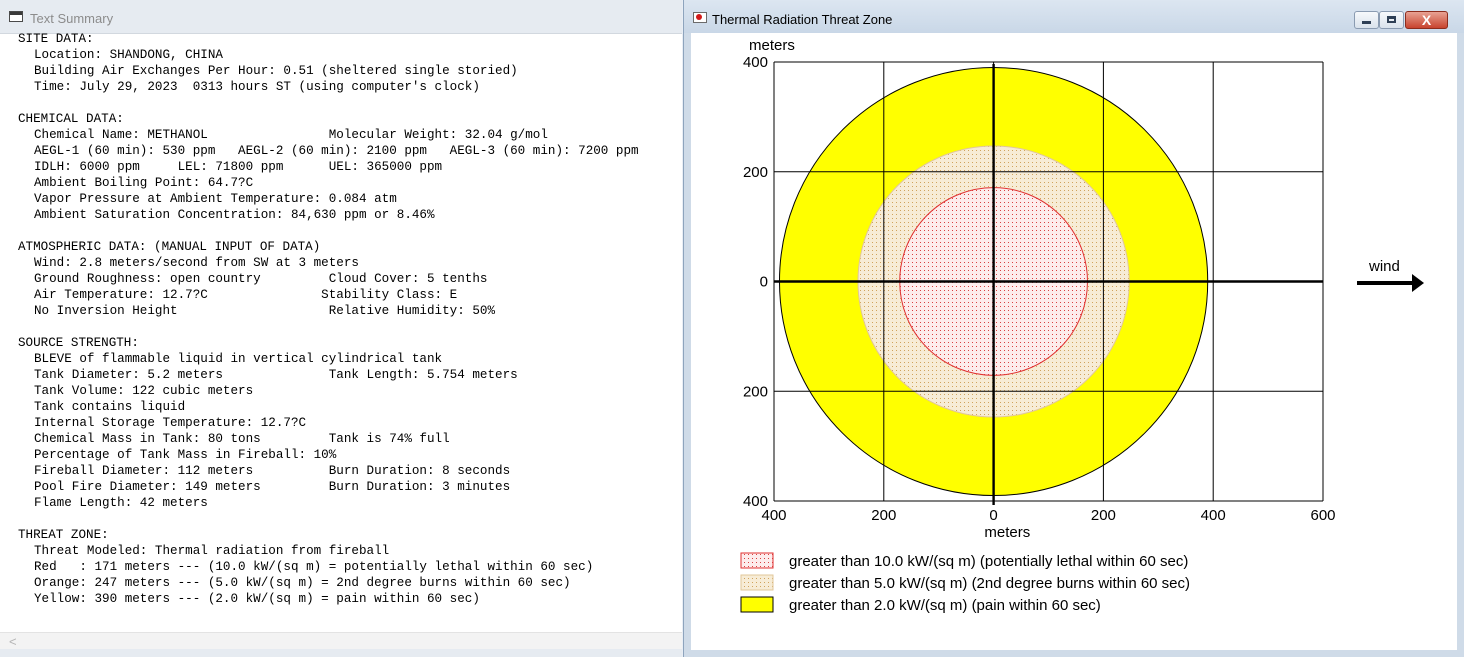  I want to click on legend-swatch-yellow, so click(757, 604).